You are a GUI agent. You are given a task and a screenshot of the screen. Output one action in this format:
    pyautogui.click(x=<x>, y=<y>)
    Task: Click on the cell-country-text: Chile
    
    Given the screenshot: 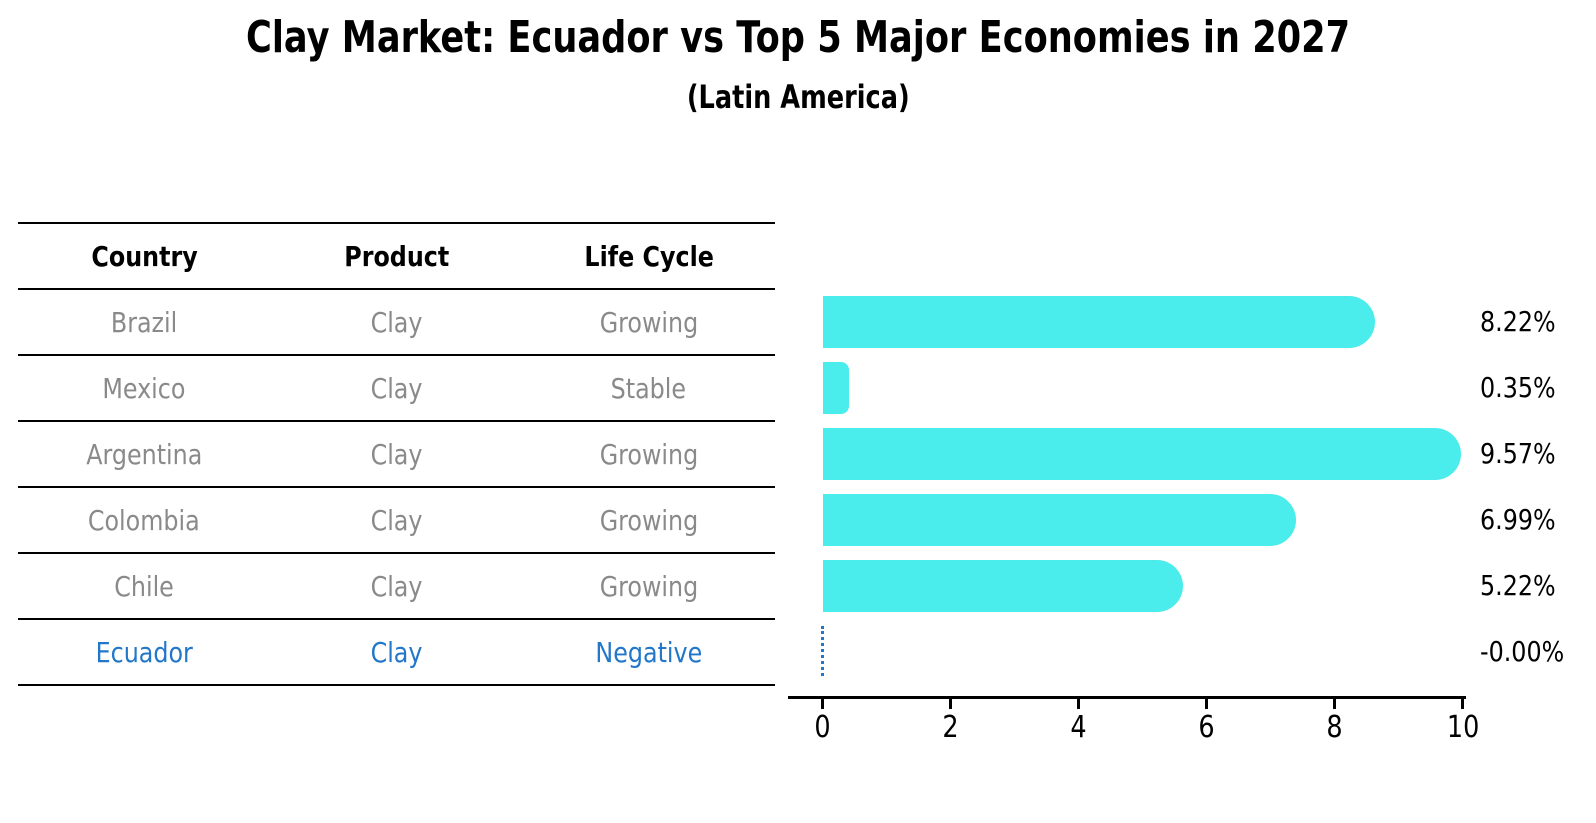 What is the action you would take?
    pyautogui.click(x=144, y=586)
    